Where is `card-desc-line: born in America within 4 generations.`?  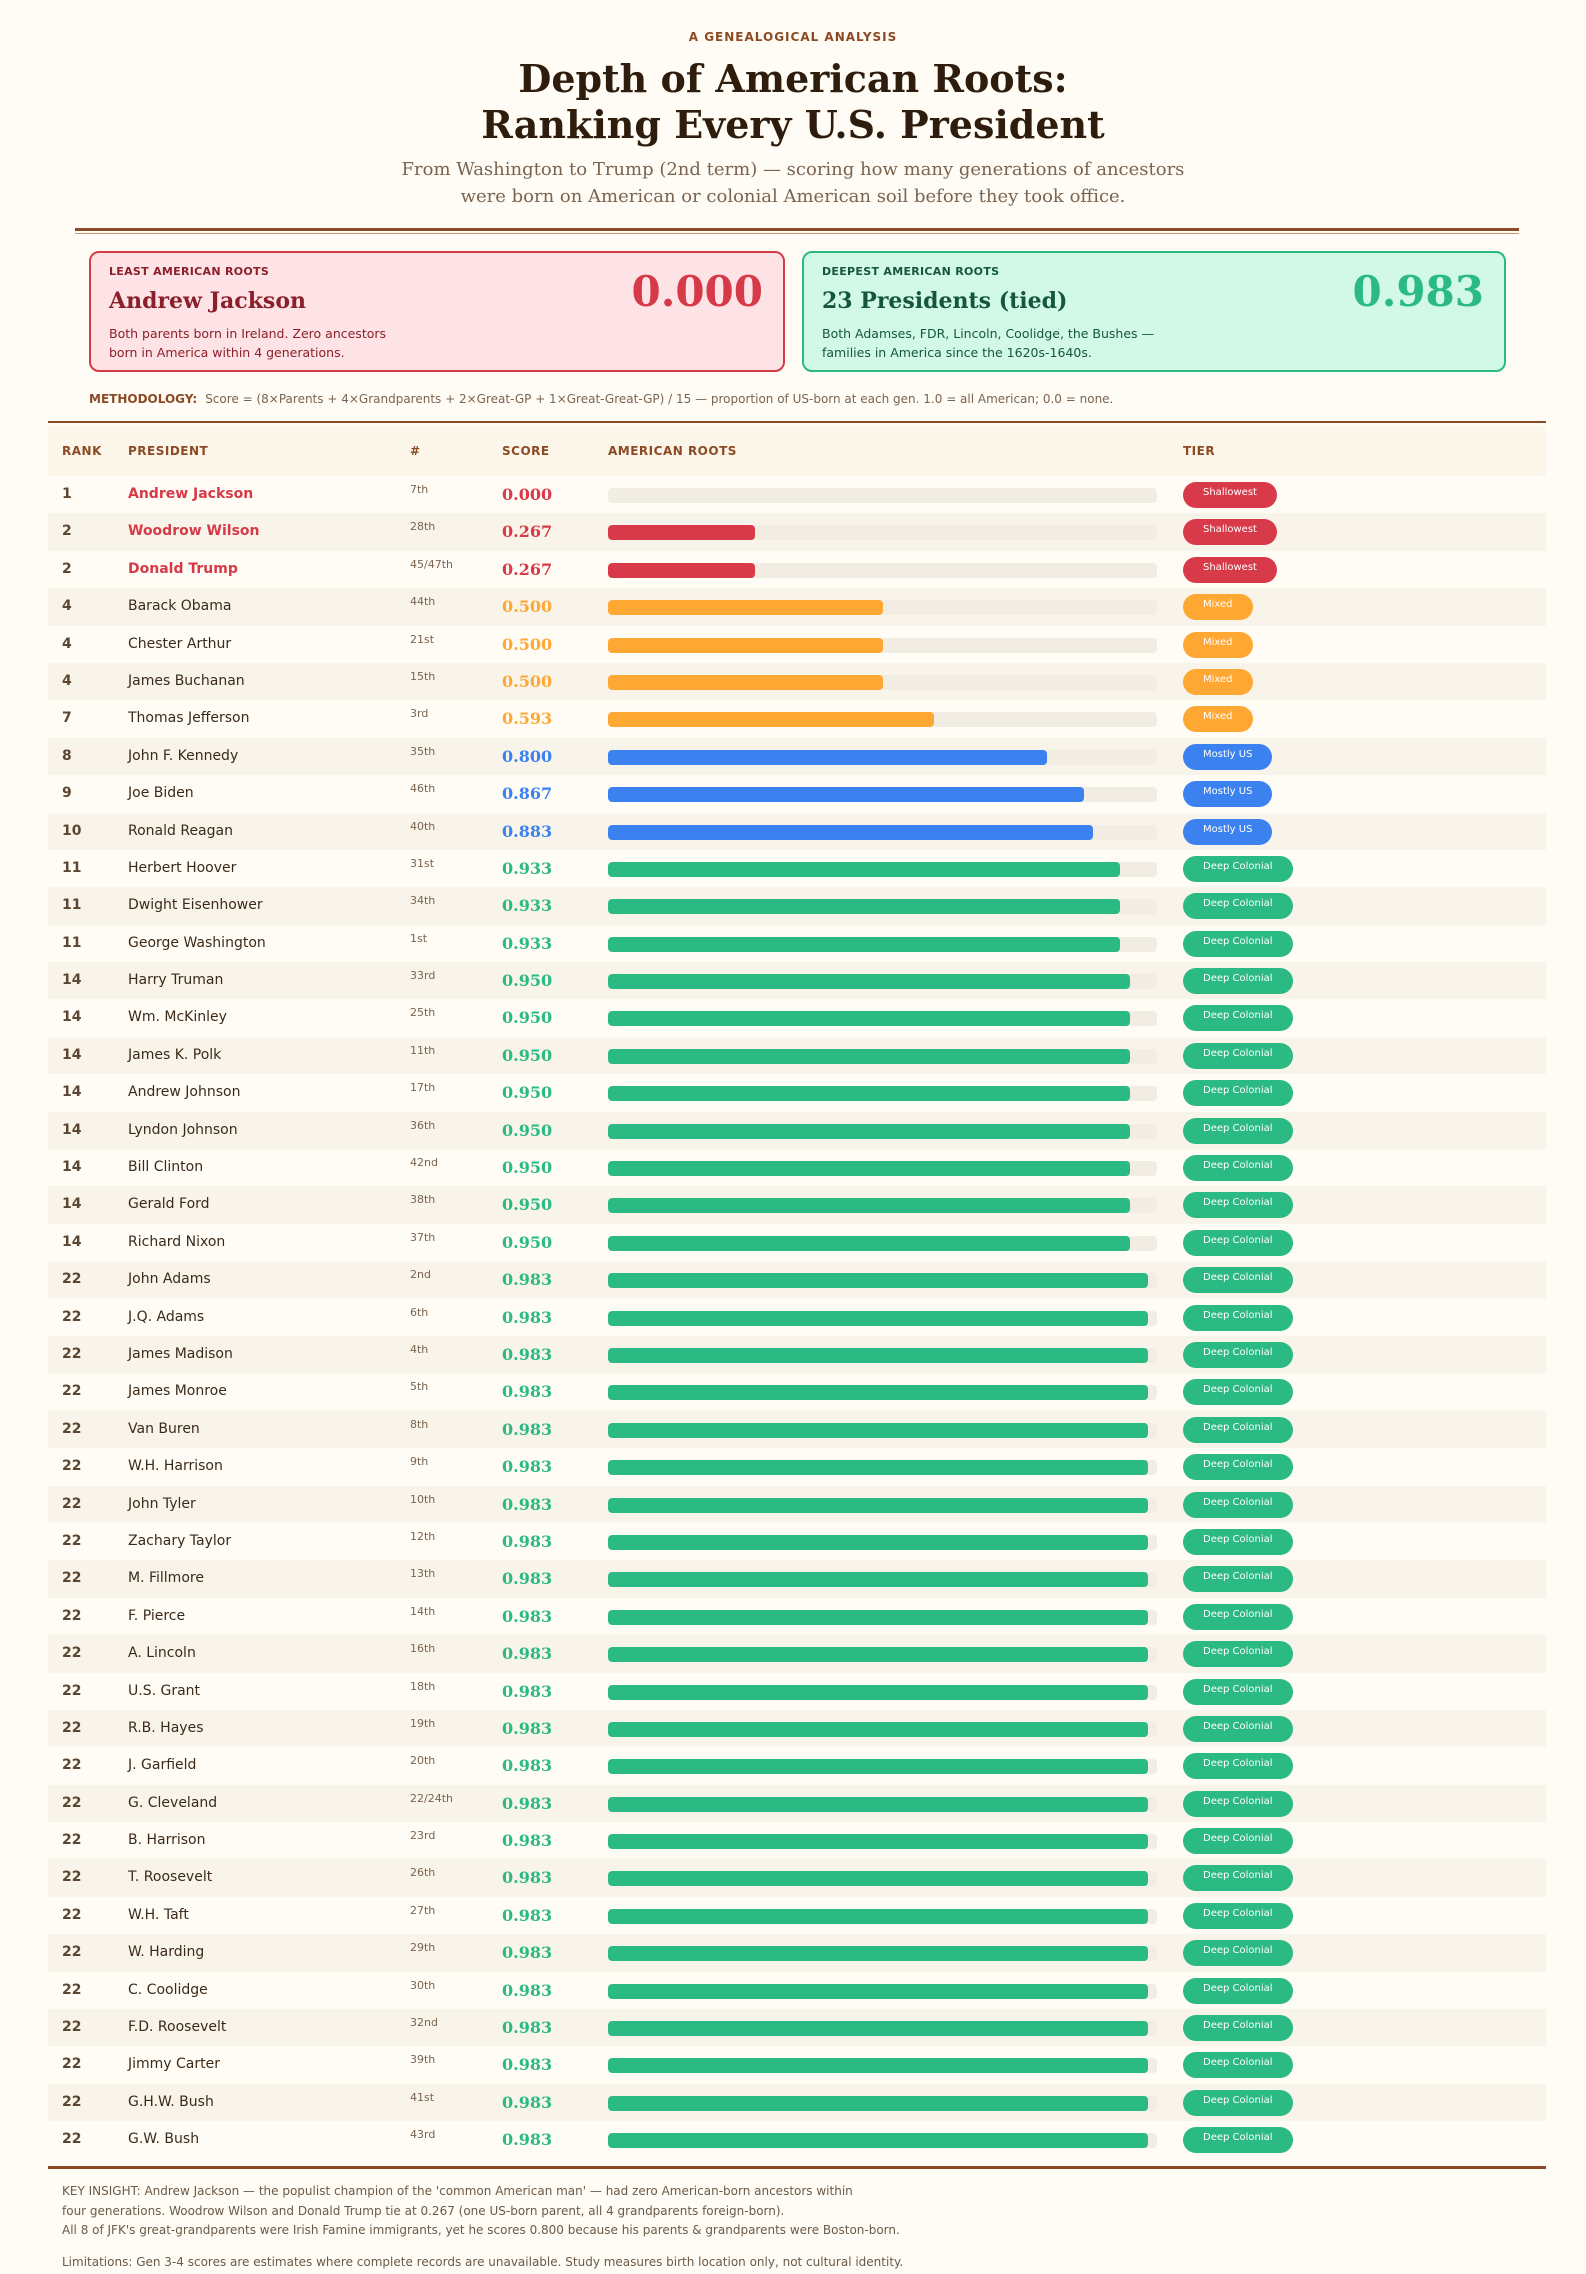 card-desc-line: born in America within 4 generations. is located at coordinates (227, 352).